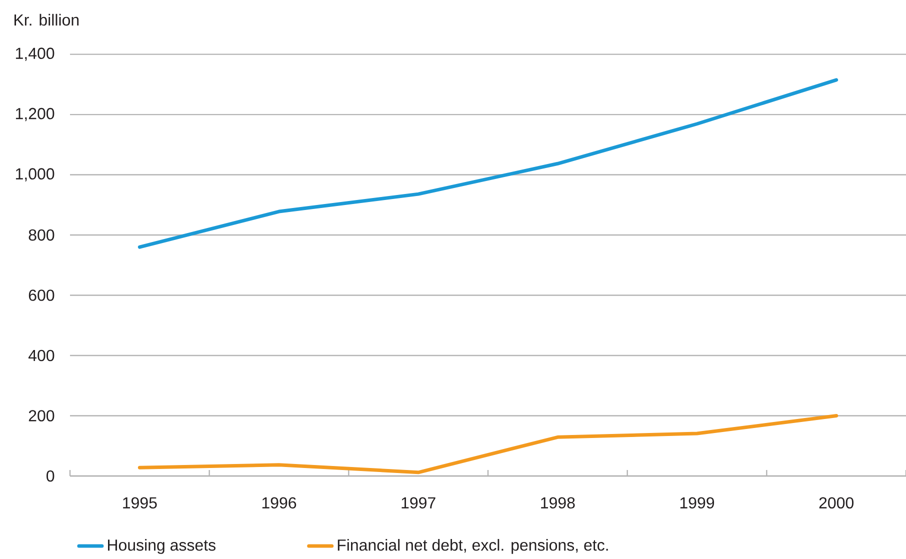 The image size is (906, 559). I want to click on y-axis-title: Kr. billion, so click(46, 20).